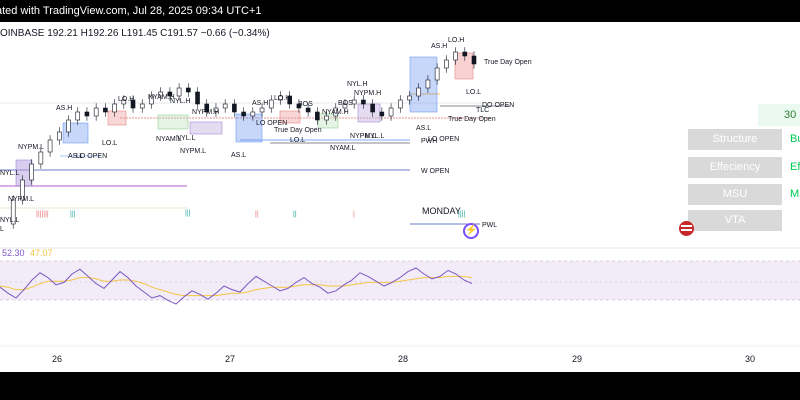 The height and width of the screenshot is (400, 800). What do you see at coordinates (791, 220) in the screenshot?
I see `table-value` at bounding box center [791, 220].